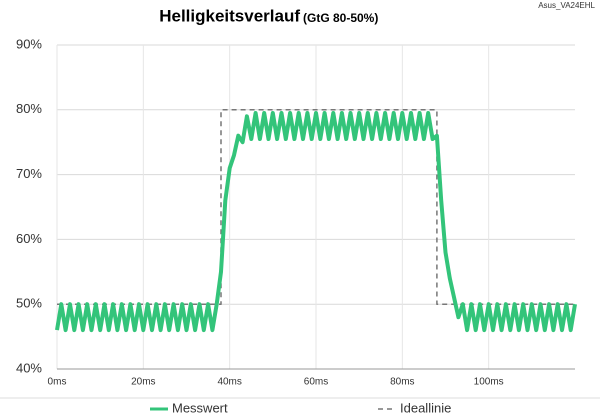  I want to click on y-tick-label: 50%, so click(29, 303).